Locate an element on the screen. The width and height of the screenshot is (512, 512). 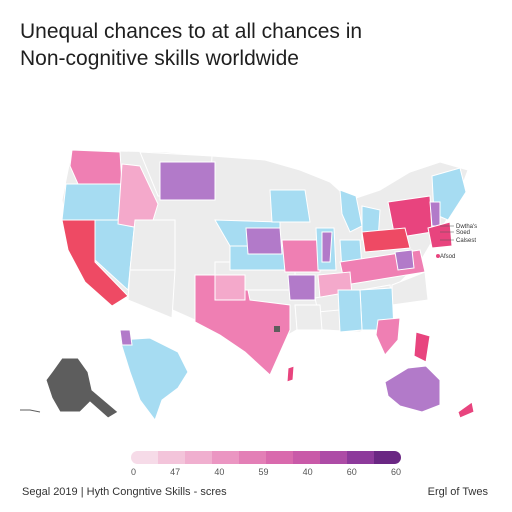
region-florida is located at coordinates (388, 336).